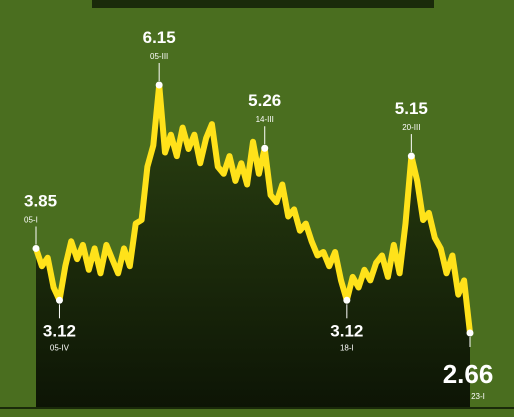  What do you see at coordinates (411, 108) in the screenshot?
I see `annotation-value-5: 5.15` at bounding box center [411, 108].